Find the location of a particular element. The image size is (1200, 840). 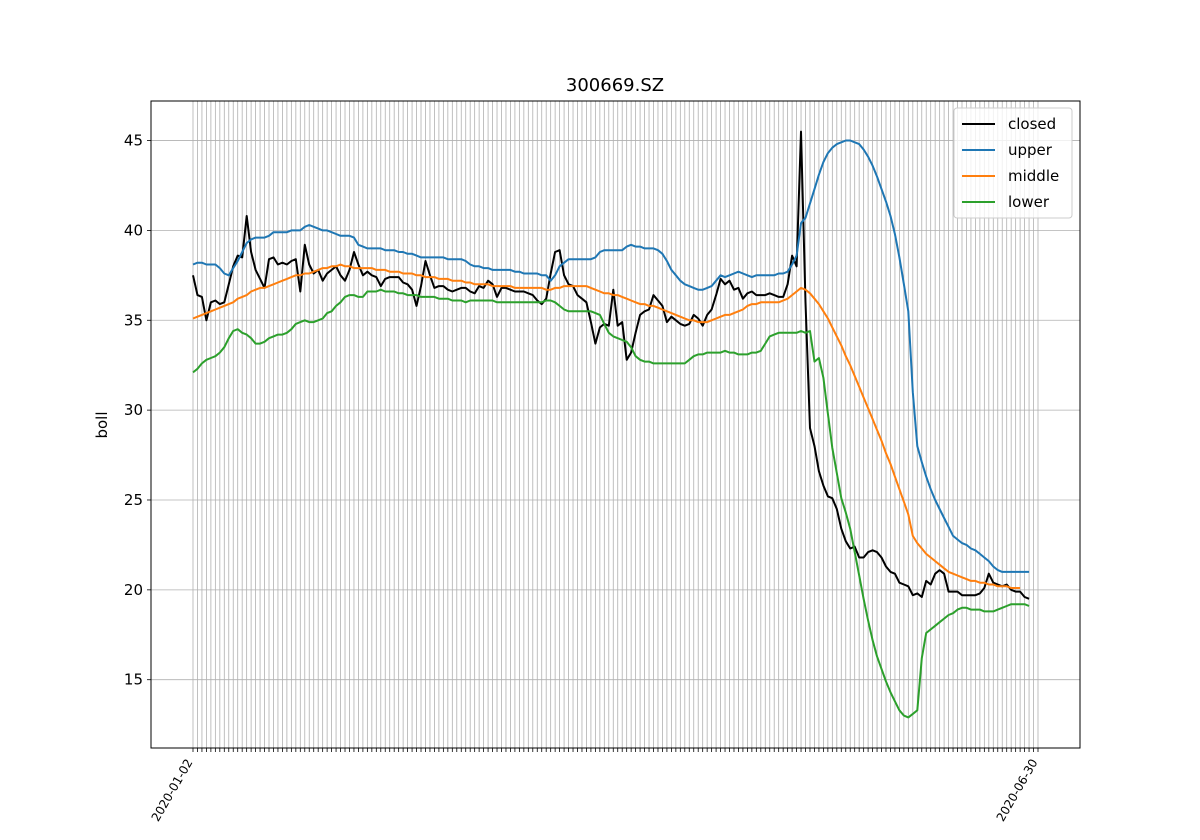

legend-label-upper: upper is located at coordinates (1030, 150).